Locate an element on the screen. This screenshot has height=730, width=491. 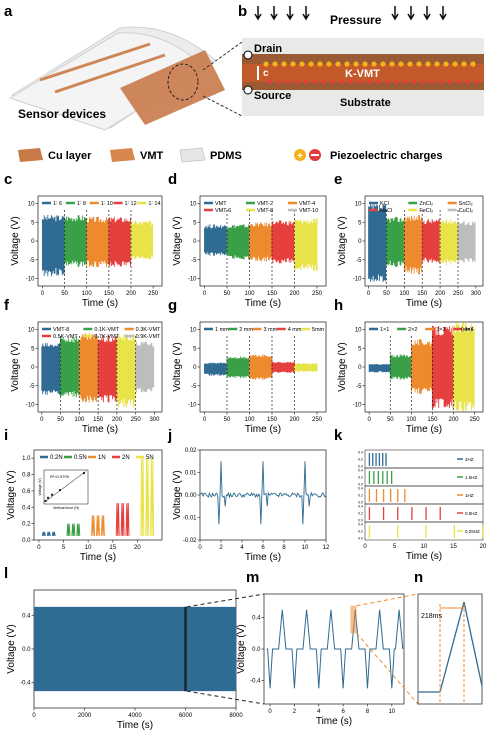
panel-b-letter: b is located at coordinates (242, 11).